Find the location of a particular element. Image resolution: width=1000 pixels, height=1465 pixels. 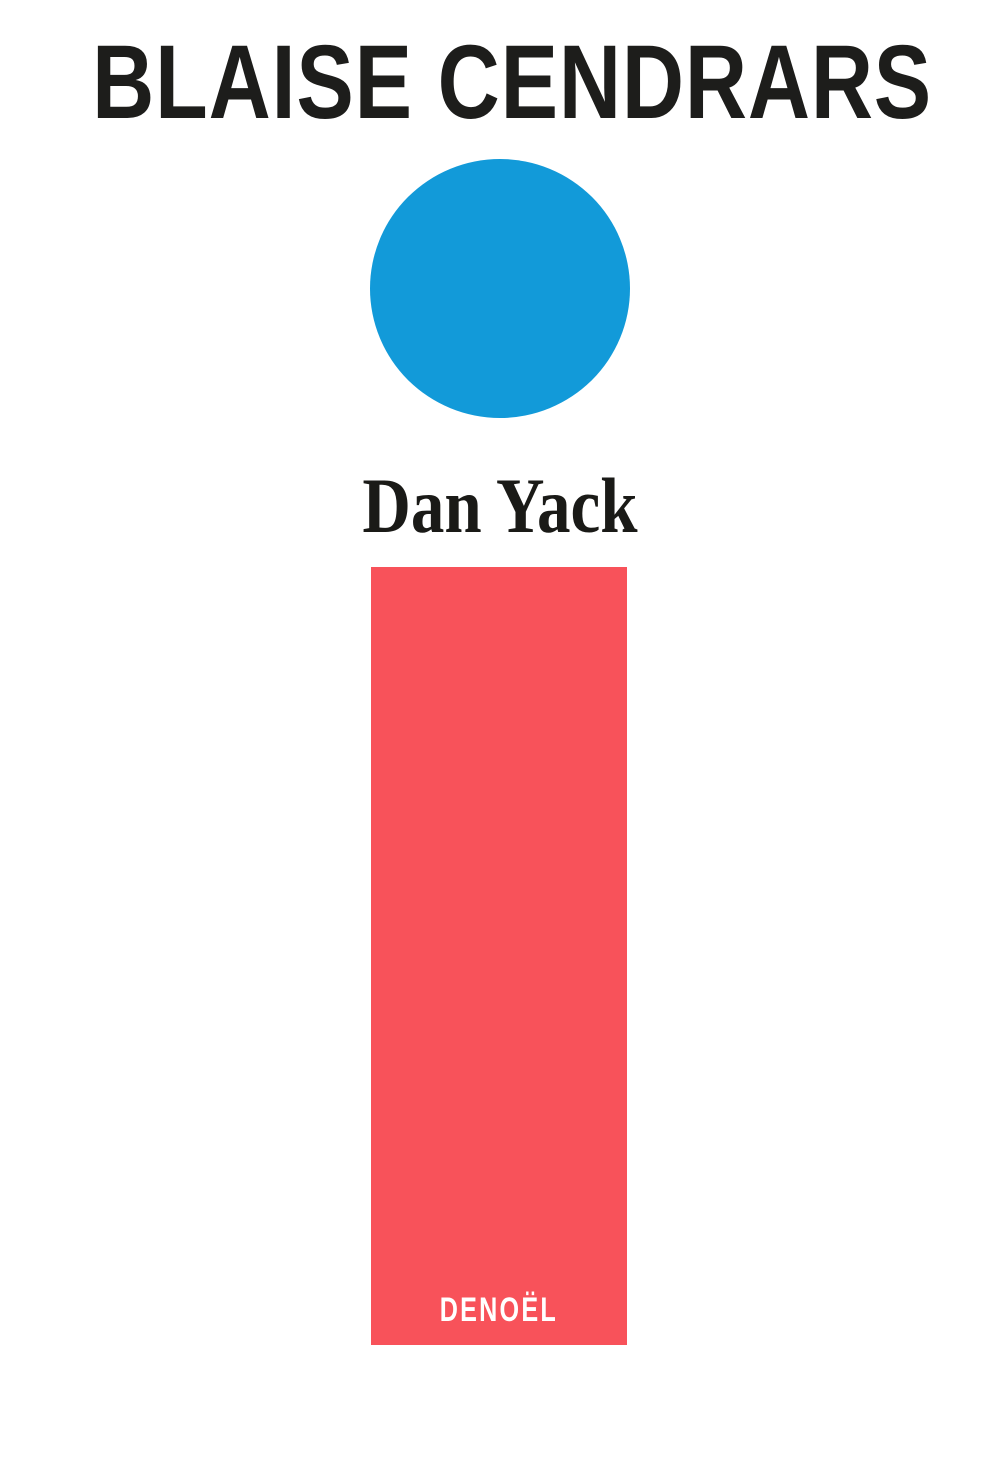

author-name: BLAISE CENDRARS is located at coordinates (500, 82).